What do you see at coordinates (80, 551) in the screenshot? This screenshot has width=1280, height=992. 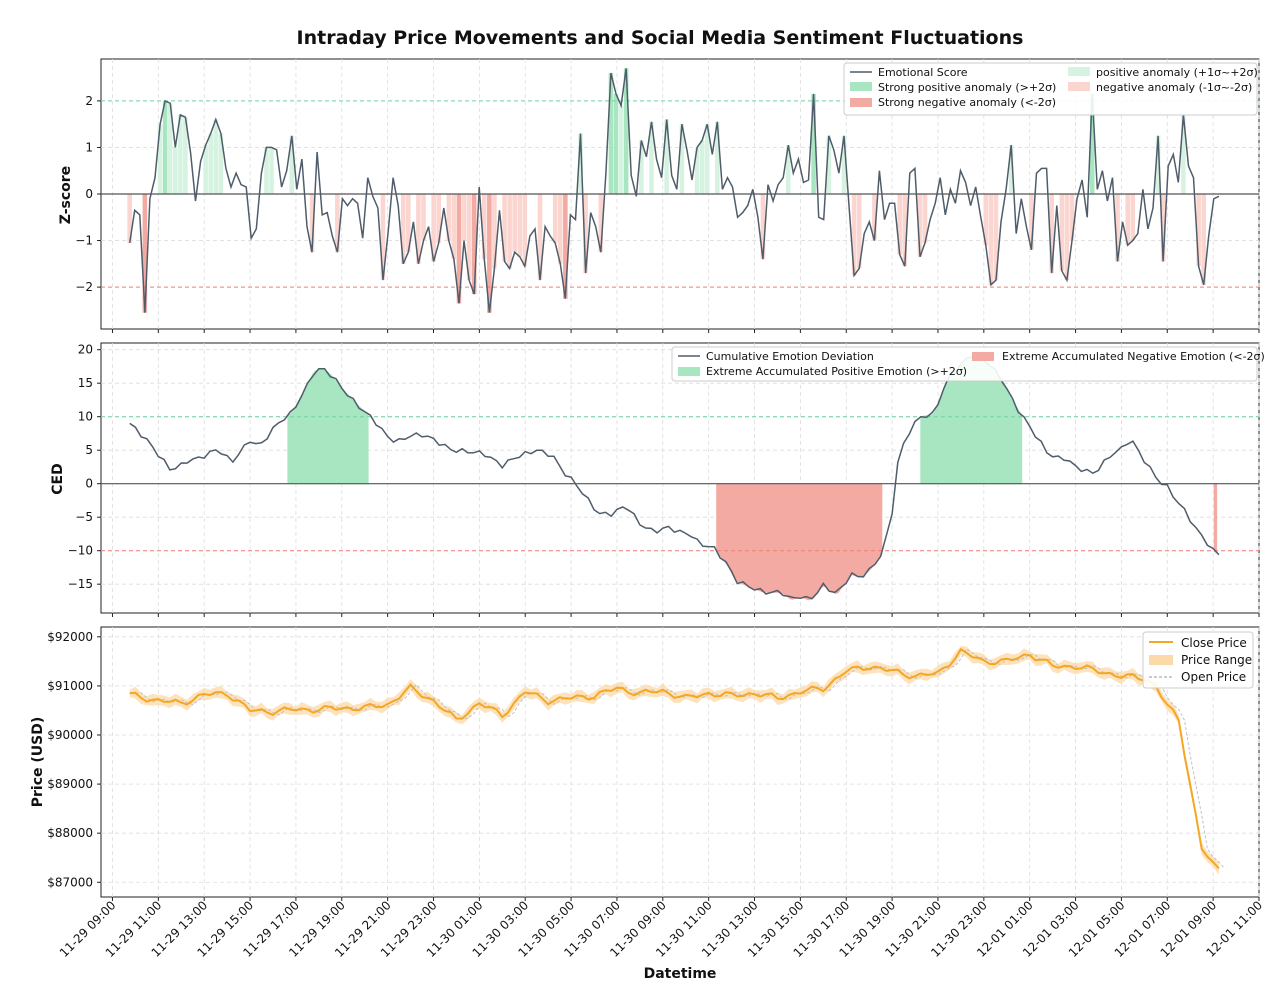 I see `y-tick-label: −10` at bounding box center [80, 551].